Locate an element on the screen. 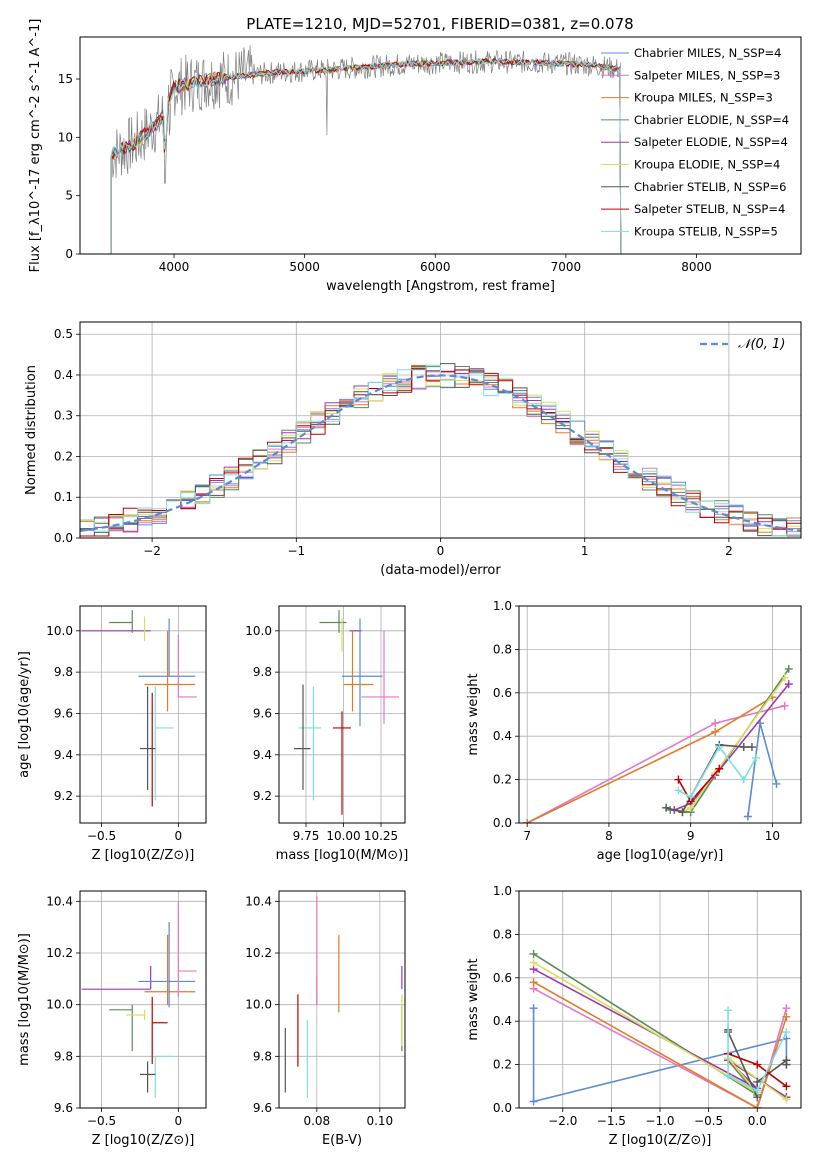 This screenshot has width=819, height=1174. y-axis-label: mass [log10(M/M⊙)] is located at coordinates (24, 999).